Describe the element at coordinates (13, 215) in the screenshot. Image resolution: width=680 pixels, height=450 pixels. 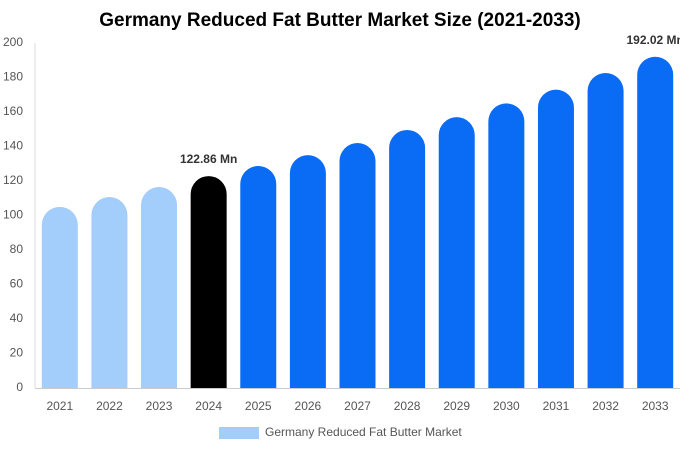
I see `y-tick-label: 100` at that location.